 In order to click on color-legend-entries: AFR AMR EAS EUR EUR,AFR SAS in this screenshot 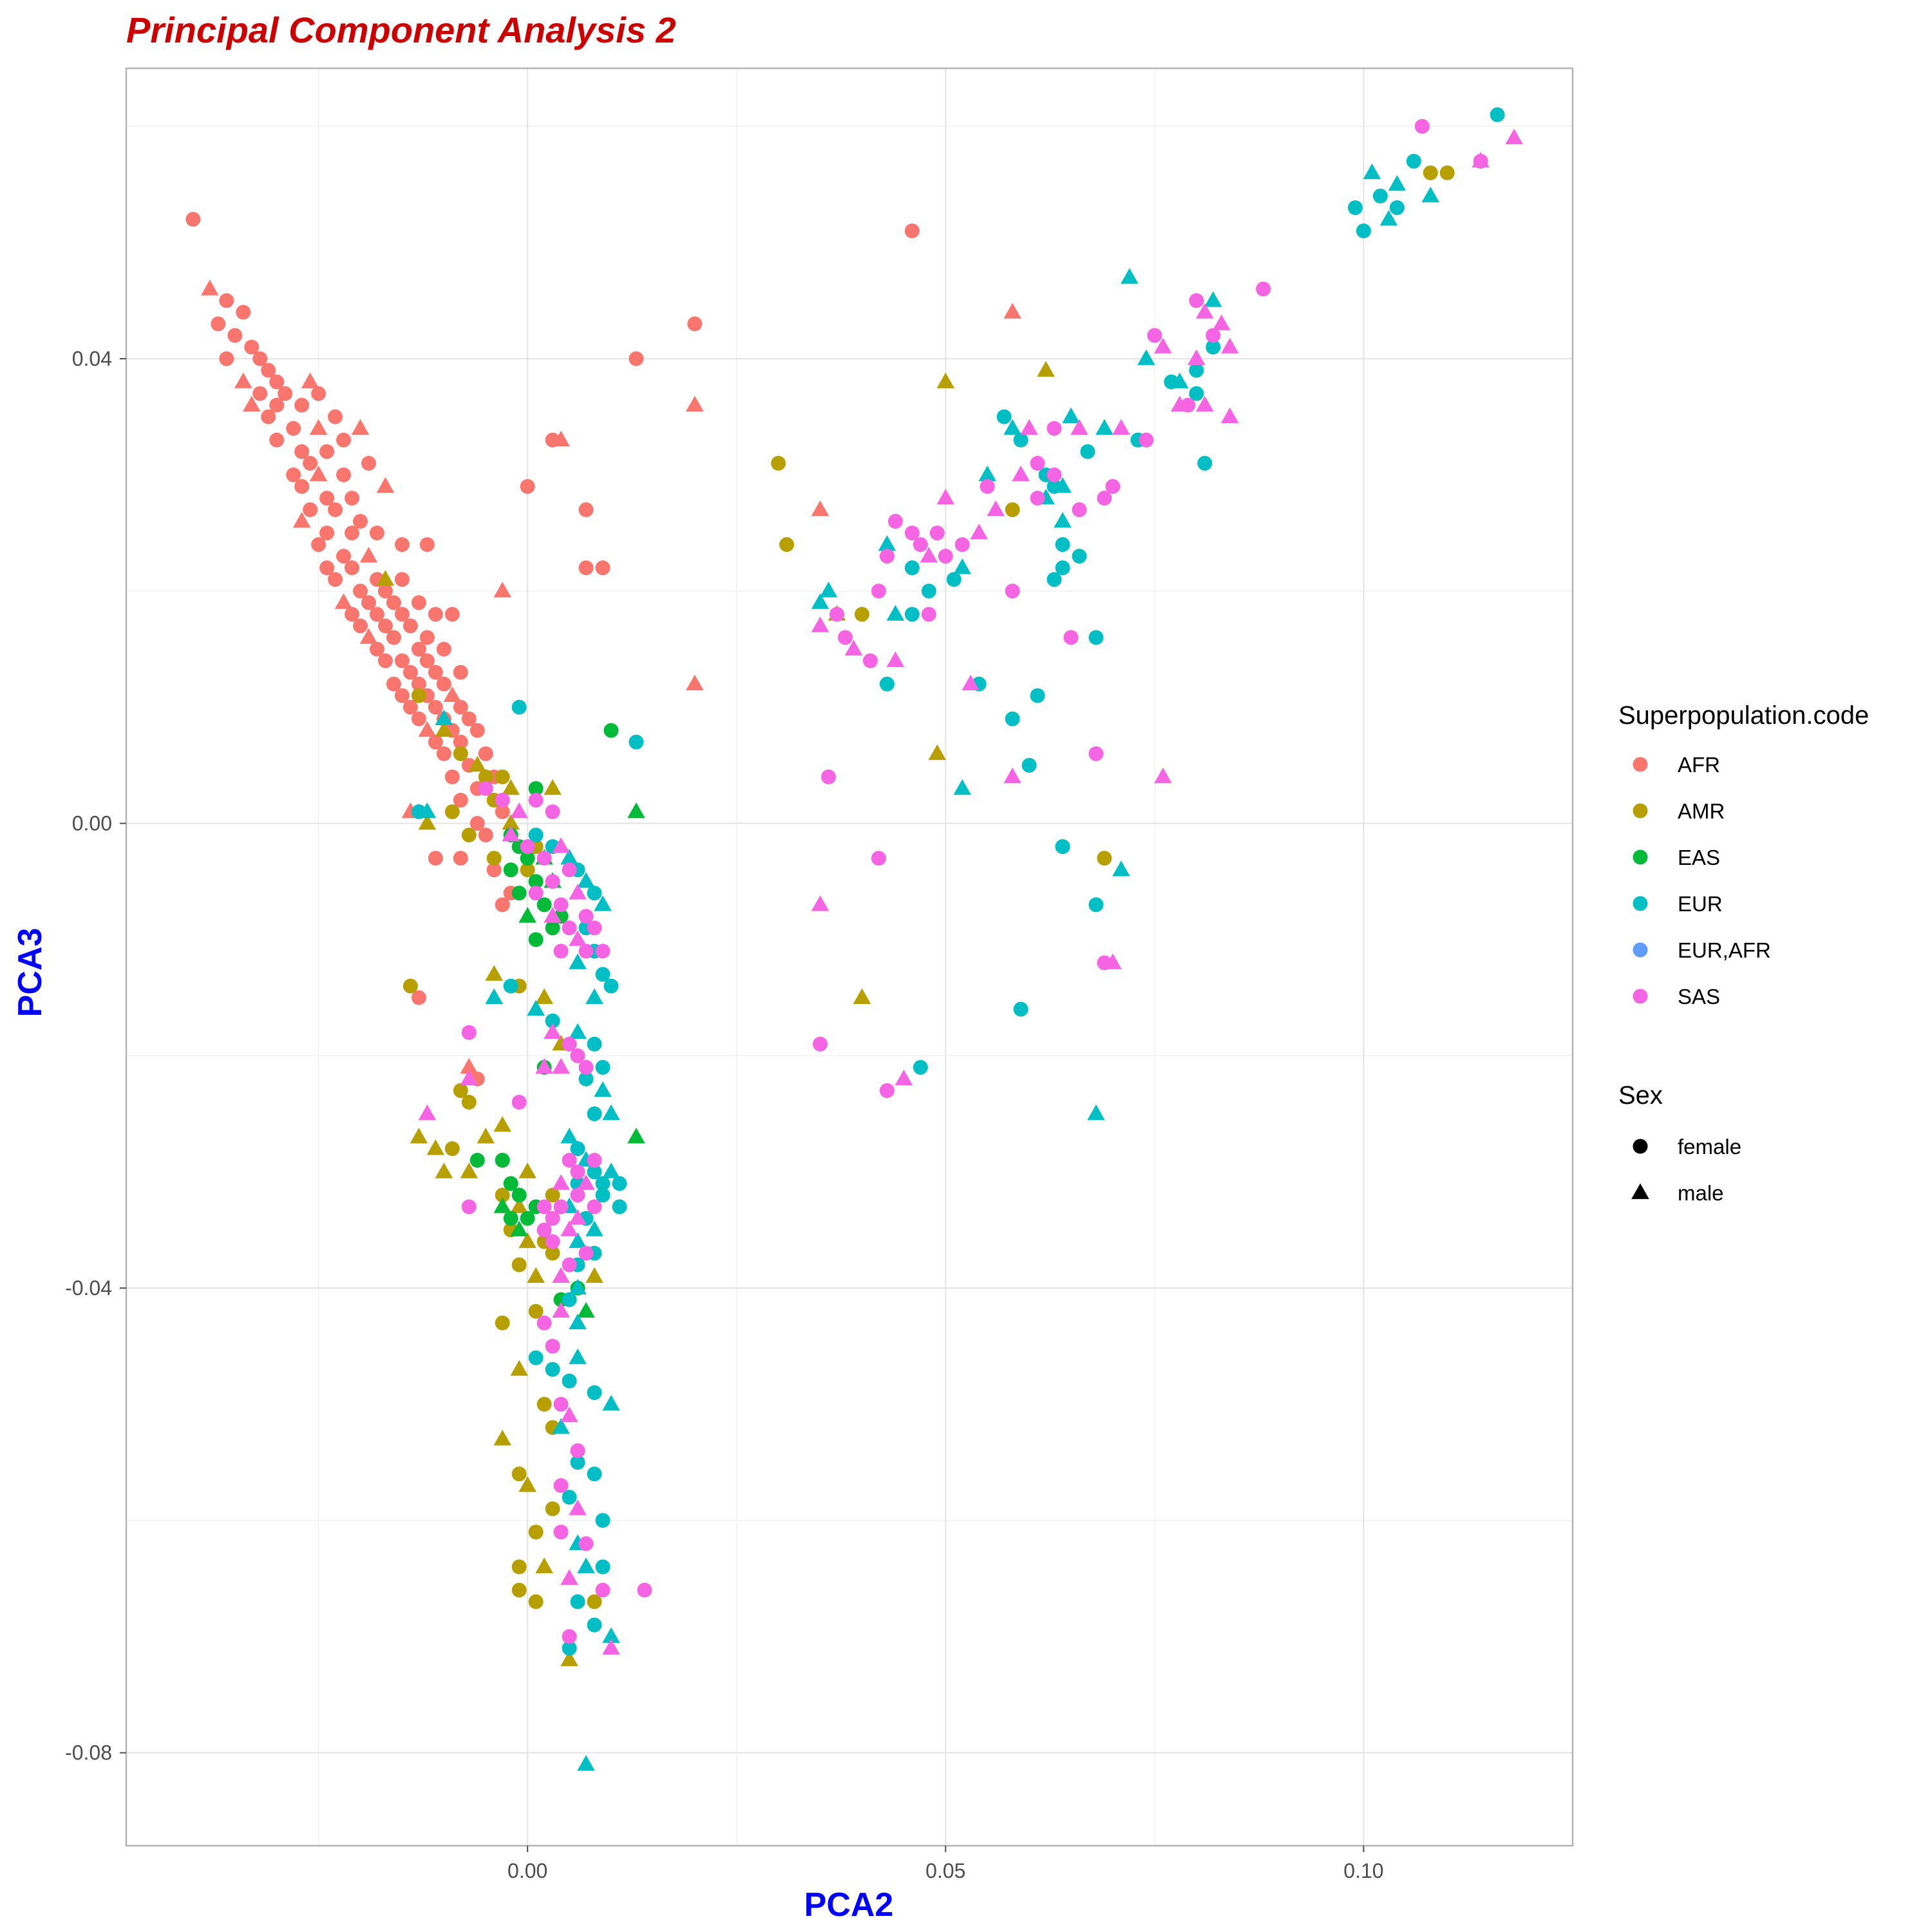, I will do `click(1702, 881)`.